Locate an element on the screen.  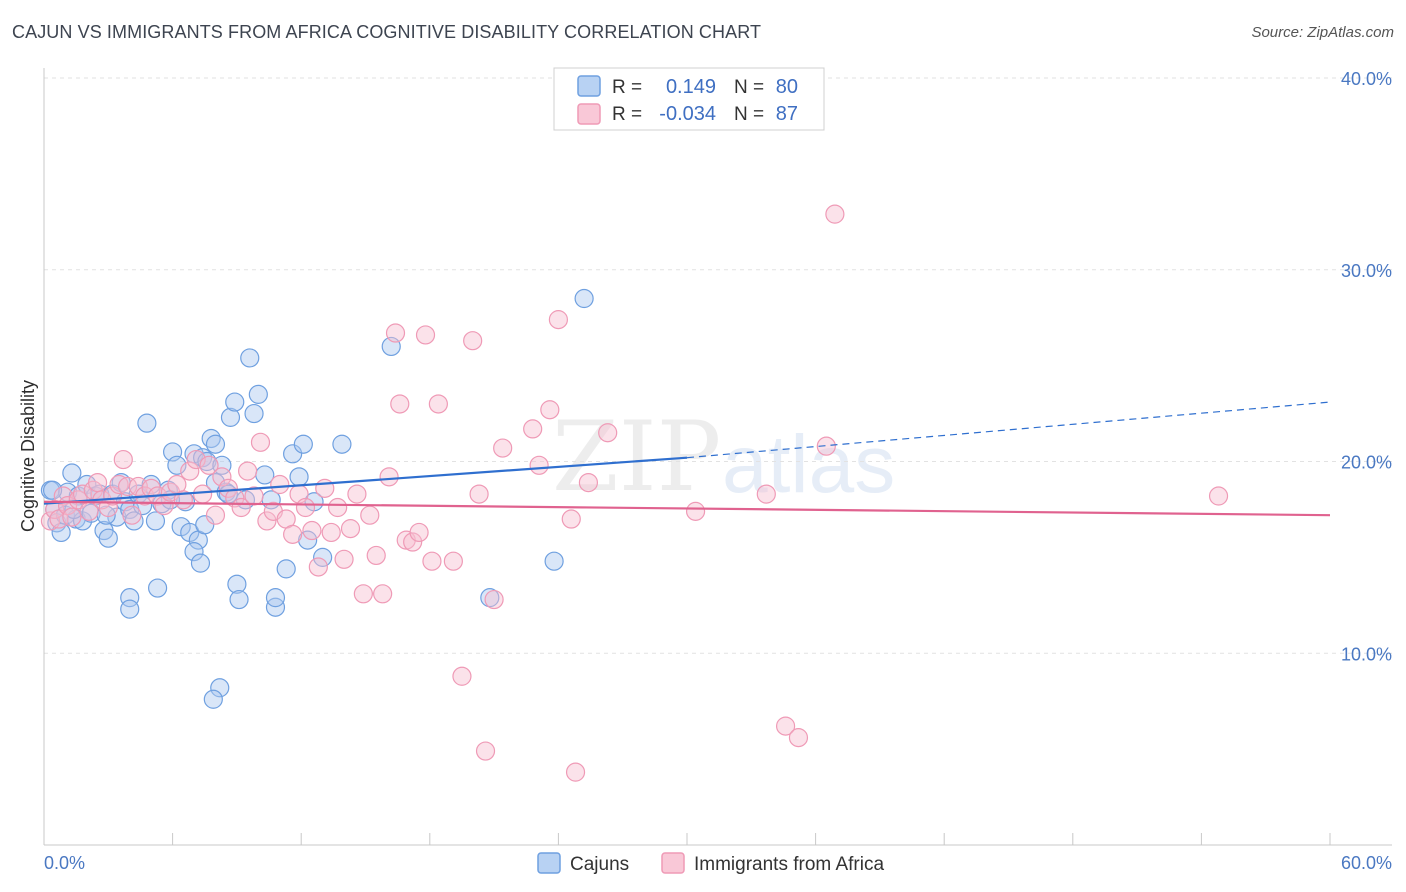
watermark-atlas: atlas is located at coordinates (808, 464).